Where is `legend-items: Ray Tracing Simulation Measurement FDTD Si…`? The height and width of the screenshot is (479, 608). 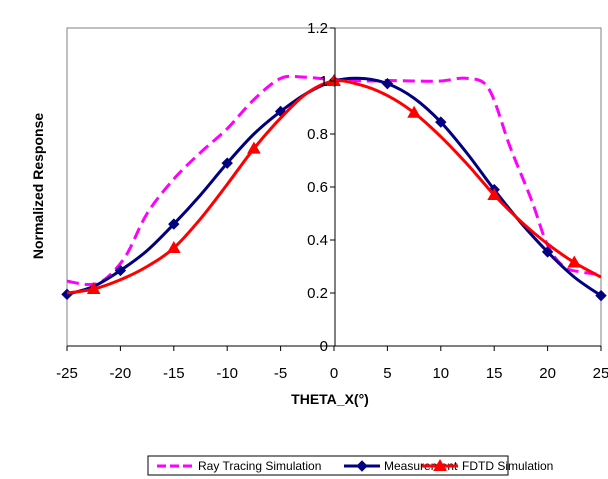
legend-items: Ray Tracing Simulation Measurement FDTD Si… is located at coordinates (355, 465).